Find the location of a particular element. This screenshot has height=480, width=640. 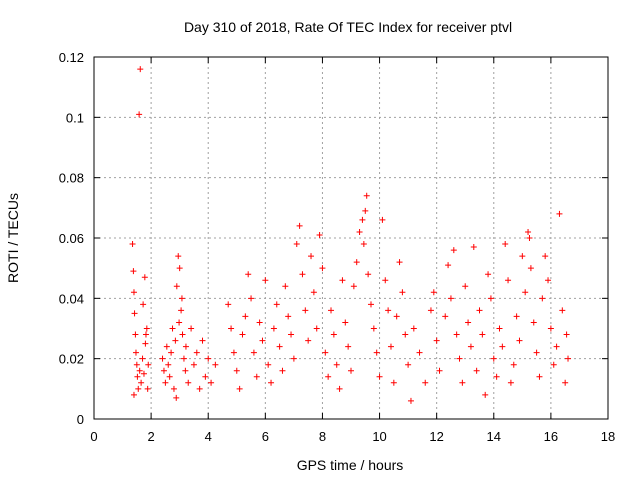

x-tick-label: 8 is located at coordinates (322, 436).